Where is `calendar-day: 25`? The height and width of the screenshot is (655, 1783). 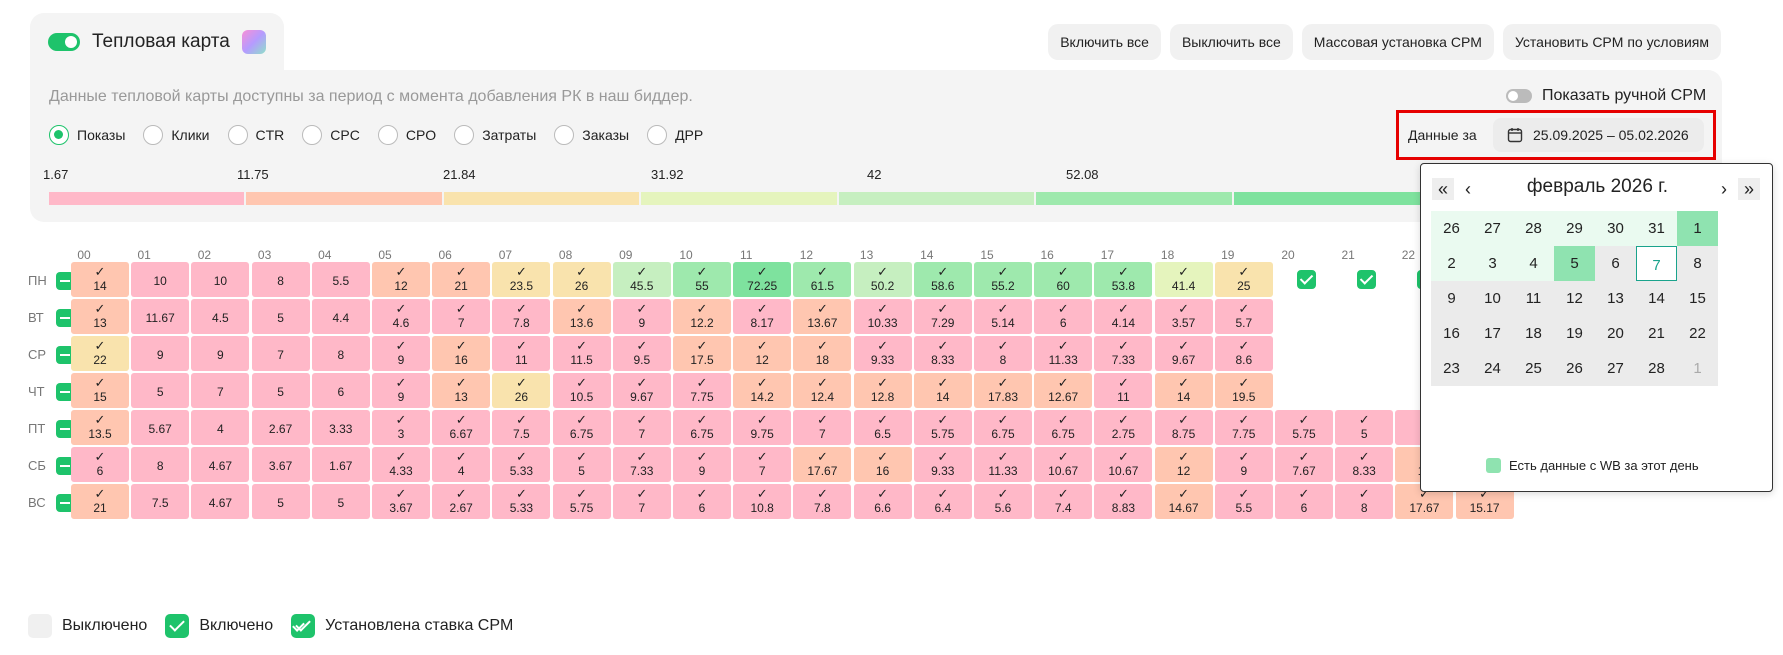
calendar-day: 25 is located at coordinates (1533, 368).